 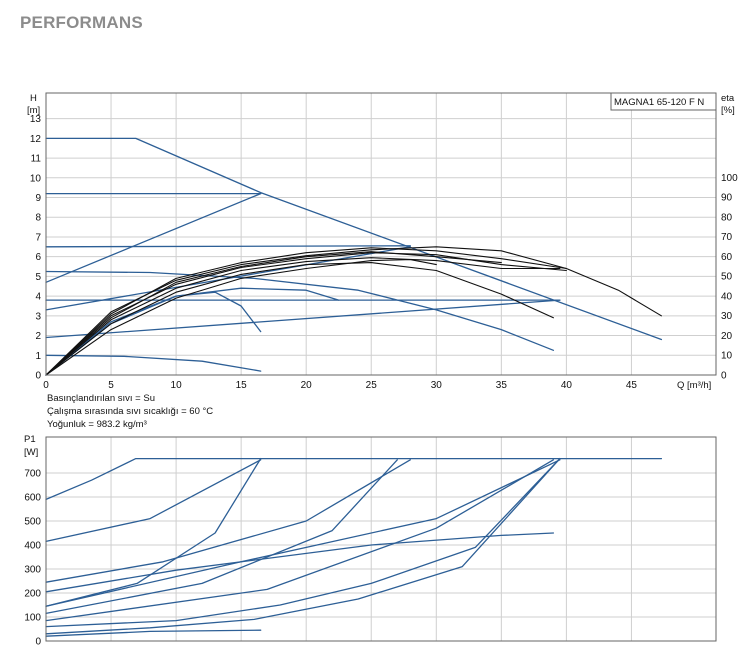 What do you see at coordinates (32, 474) in the screenshot?
I see `y-tick-label: 700` at bounding box center [32, 474].